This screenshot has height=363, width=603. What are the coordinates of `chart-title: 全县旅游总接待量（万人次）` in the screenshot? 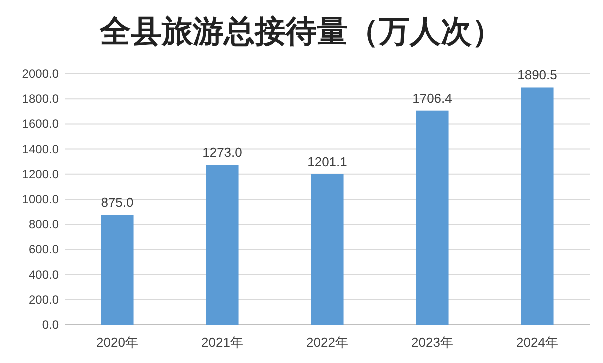 It's located at (301, 31).